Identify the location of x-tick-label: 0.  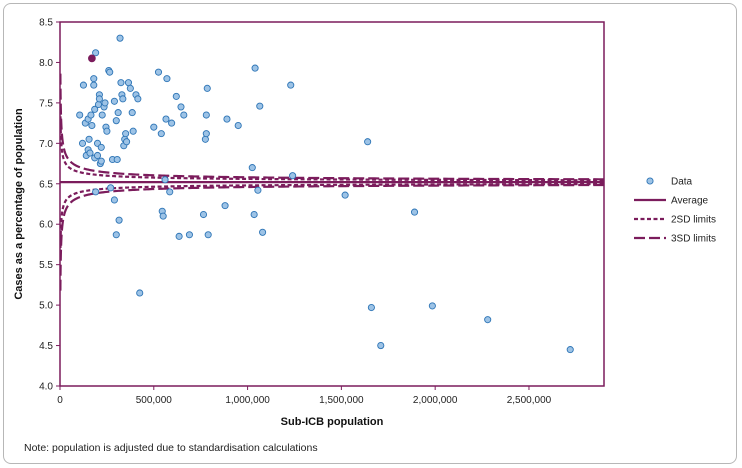
(60, 400).